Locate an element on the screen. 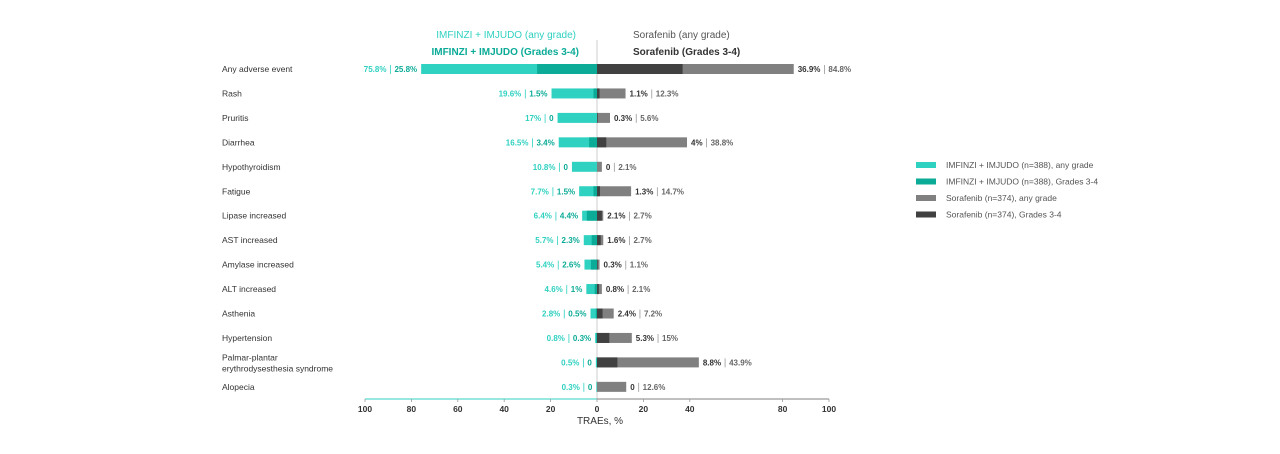 This screenshot has width=1280, height=454. value-label-right-grades-3-4: 0.3% is located at coordinates (623, 118).